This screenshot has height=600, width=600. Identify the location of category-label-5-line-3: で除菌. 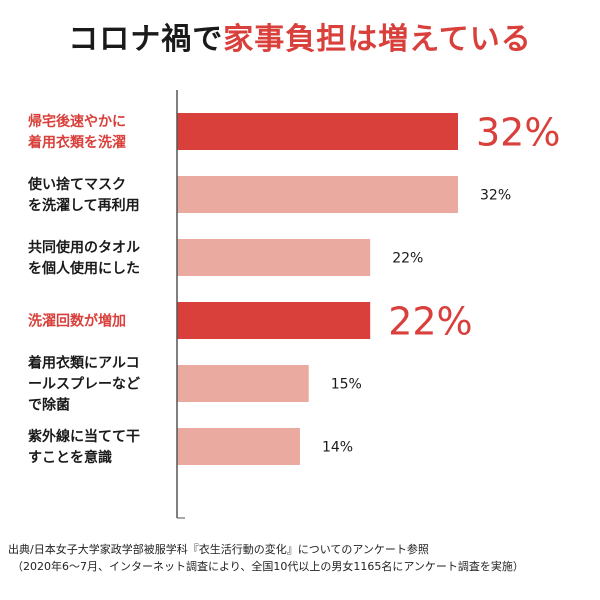
(49, 405).